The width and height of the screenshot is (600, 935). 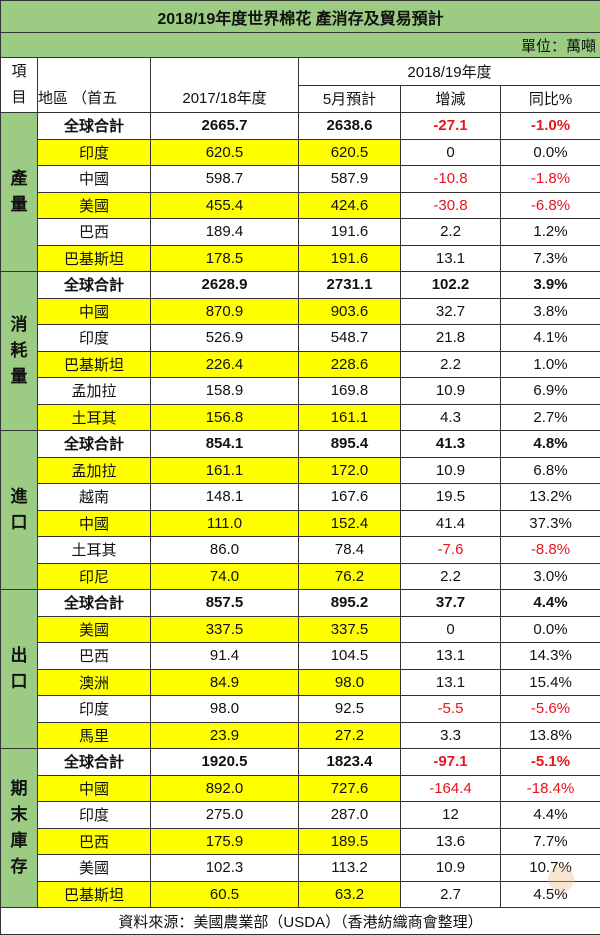 I want to click on value-2017: 620.5, so click(x=225, y=152).